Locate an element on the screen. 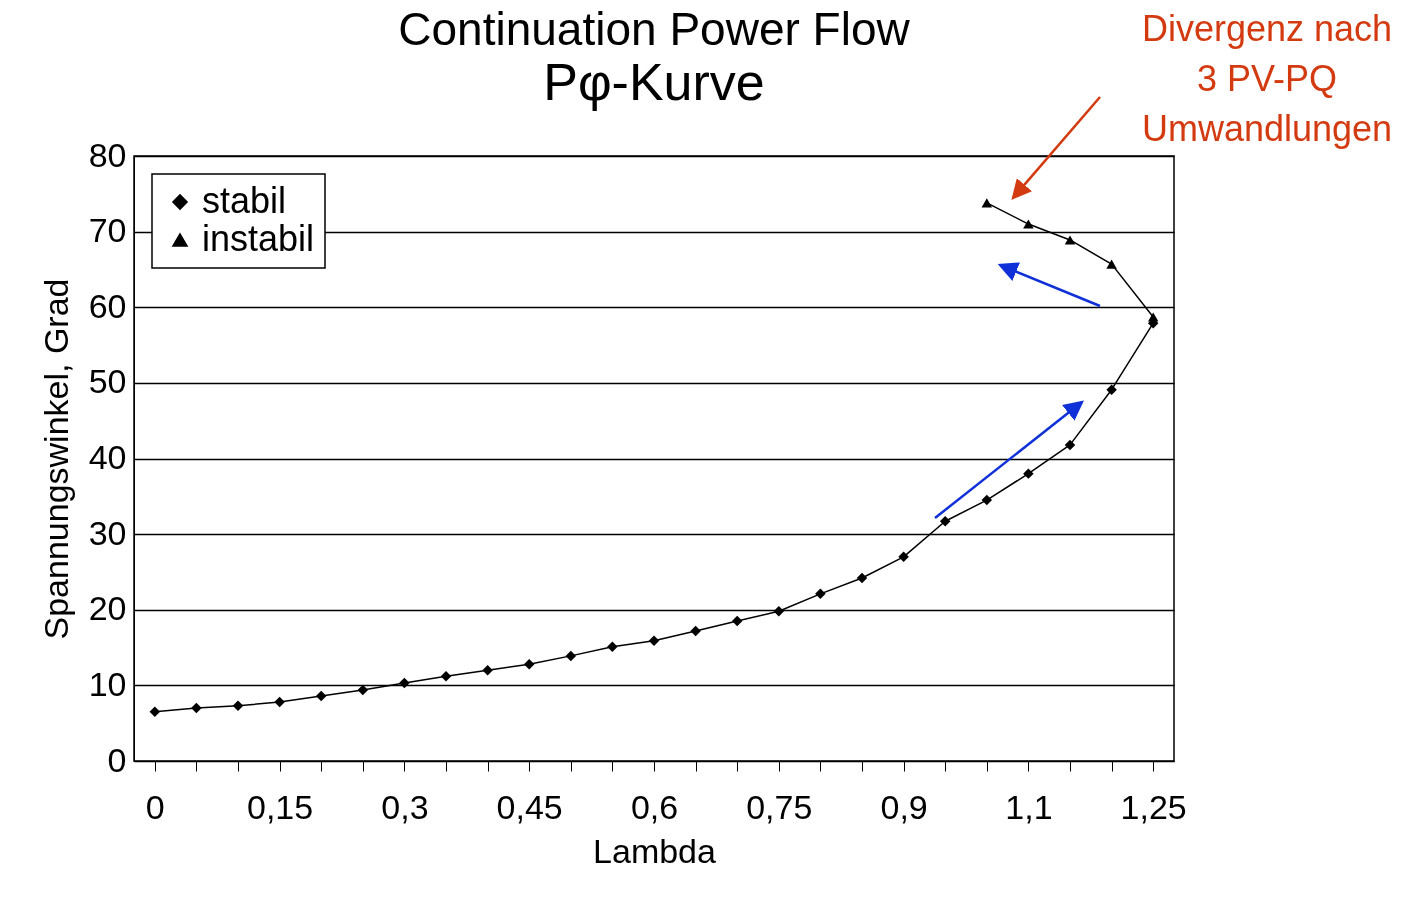 Image resolution: width=1421 pixels, height=910 pixels. x-tick-label: 1,25 is located at coordinates (1153, 806).